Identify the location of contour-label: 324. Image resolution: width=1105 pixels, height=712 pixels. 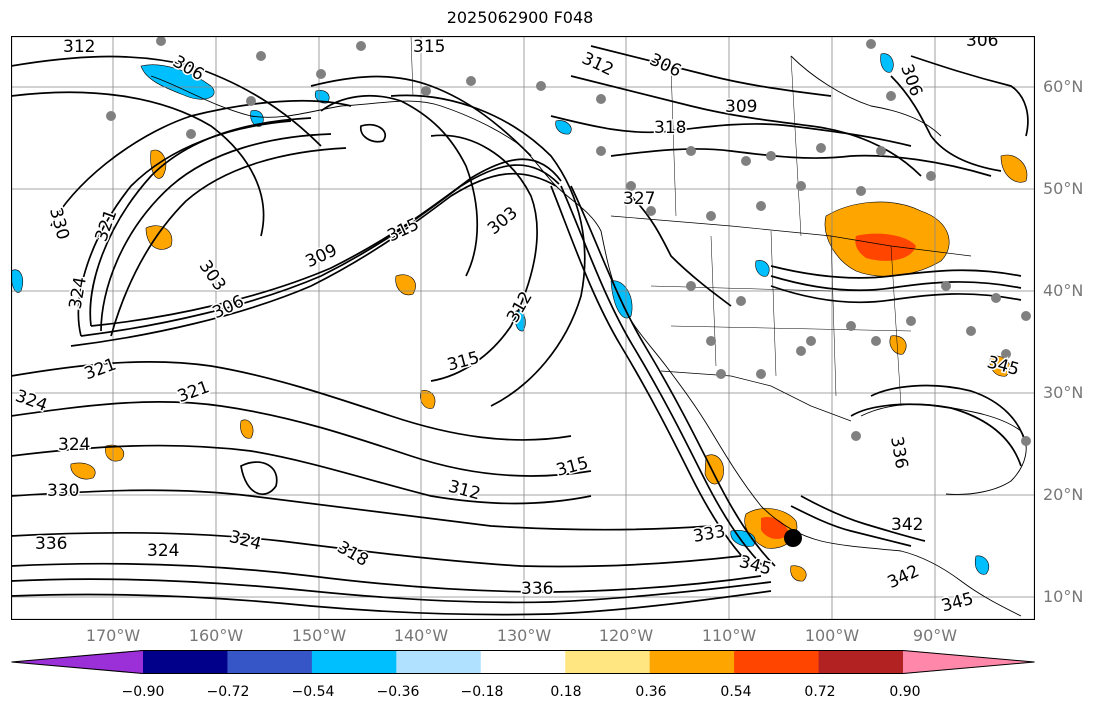
(74, 445).